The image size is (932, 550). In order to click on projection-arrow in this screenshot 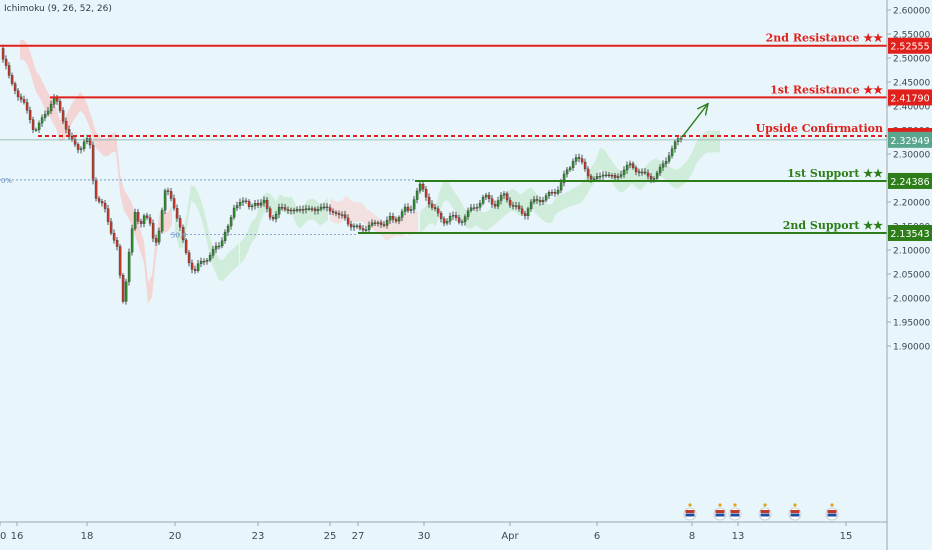, I will do `click(695, 120)`.